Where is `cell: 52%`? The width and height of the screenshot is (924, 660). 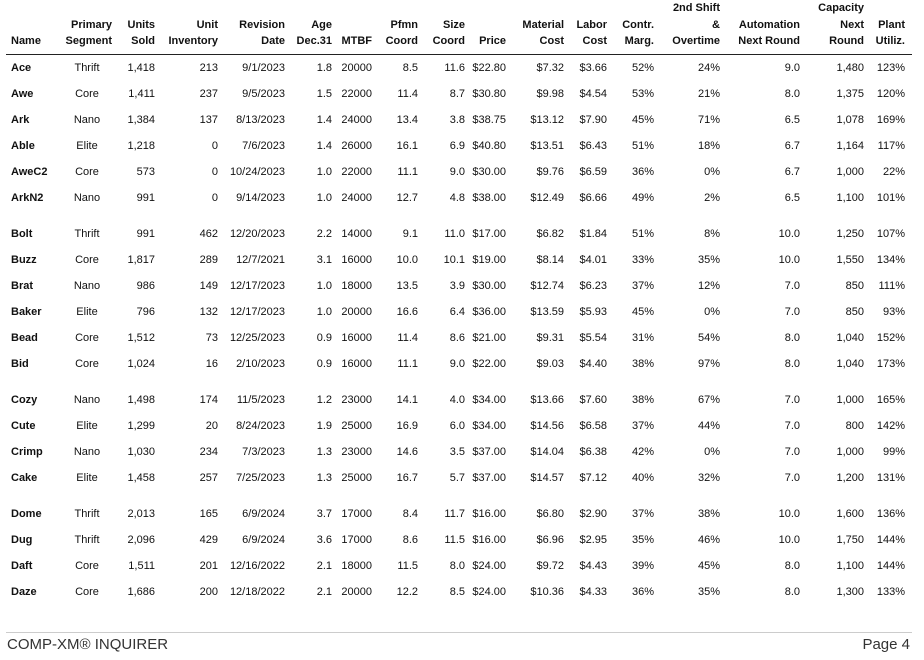
cell: 52% is located at coordinates (642, 68).